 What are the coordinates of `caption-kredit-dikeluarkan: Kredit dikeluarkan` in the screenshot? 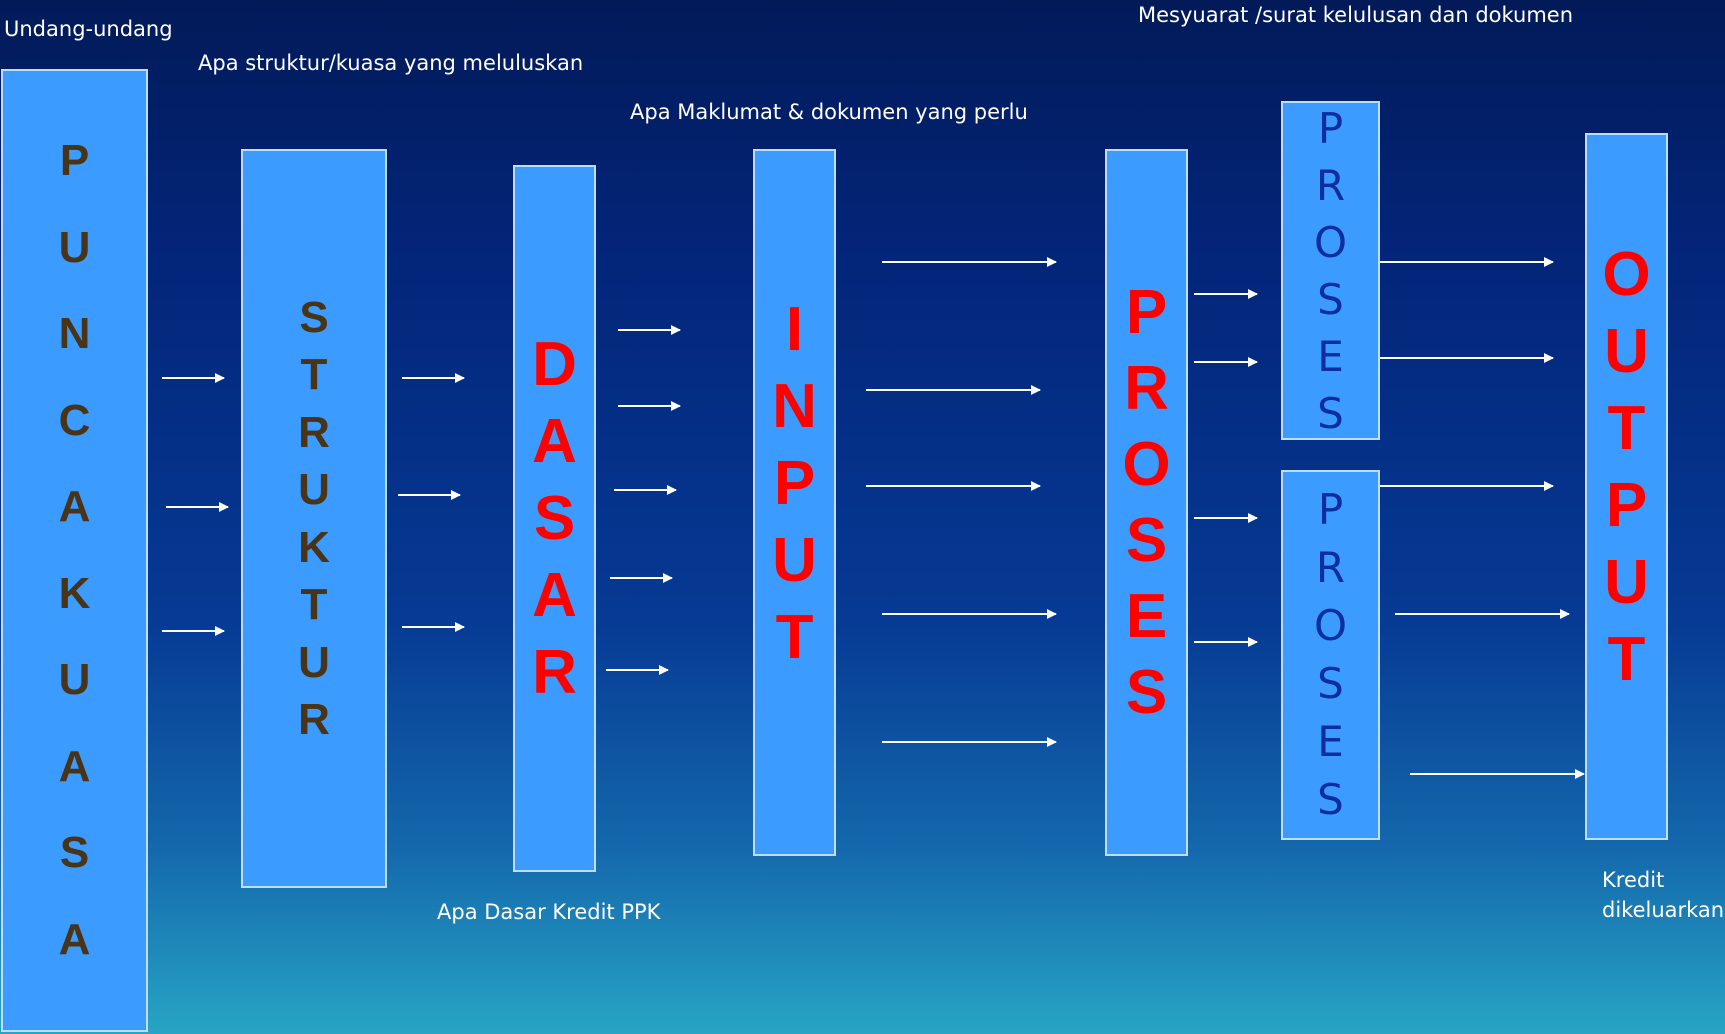 It's located at (1663, 895).